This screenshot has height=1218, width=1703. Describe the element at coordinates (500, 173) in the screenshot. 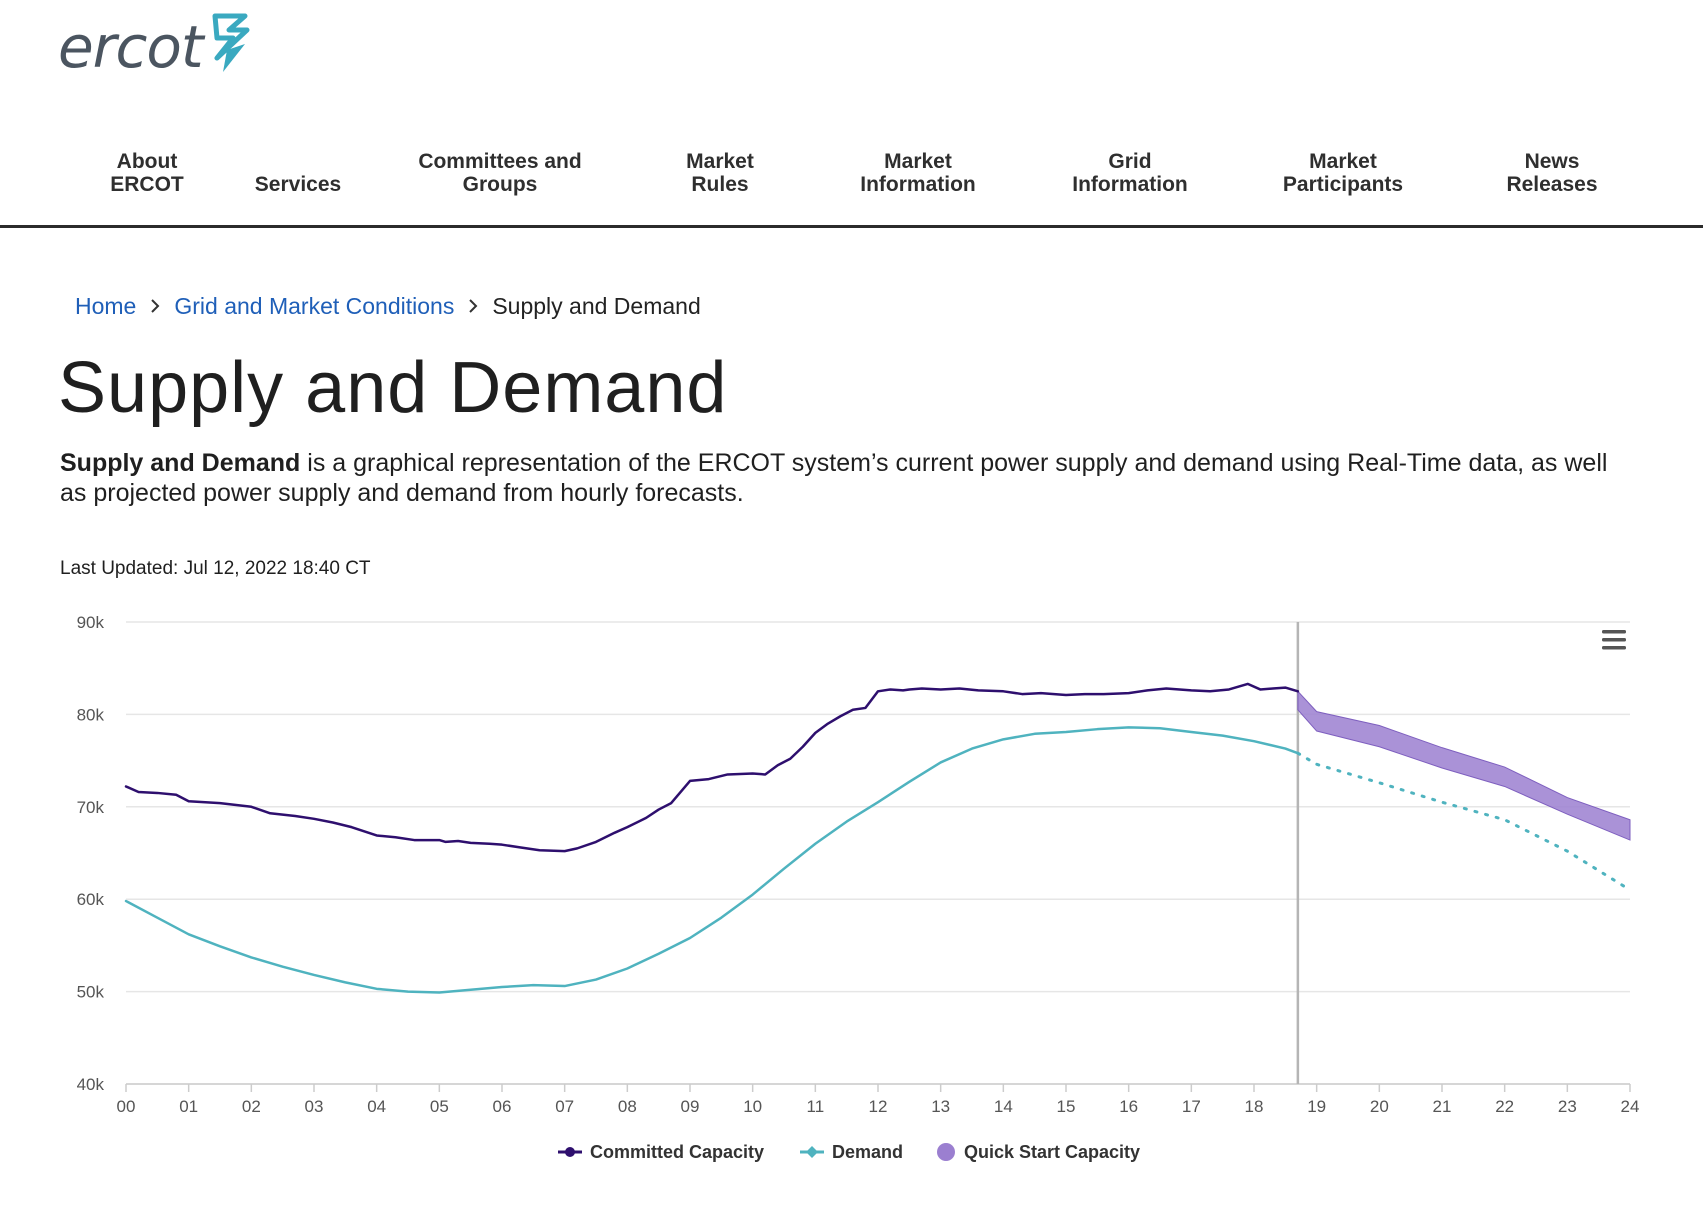

I see `nav-item-committees: Committees and Groups` at that location.